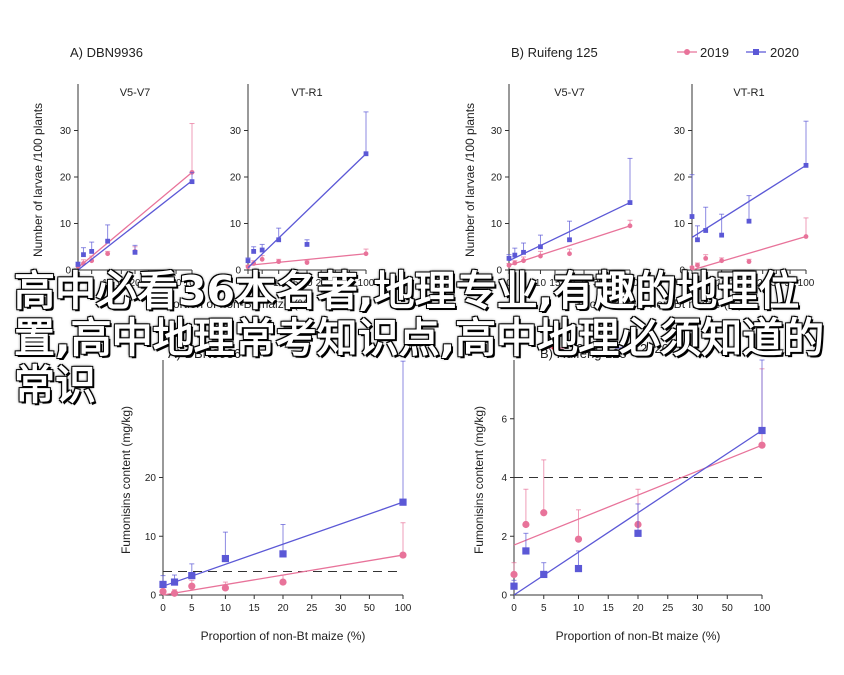  I want to click on legend-marker-2020-bottom, so click(625, 348).